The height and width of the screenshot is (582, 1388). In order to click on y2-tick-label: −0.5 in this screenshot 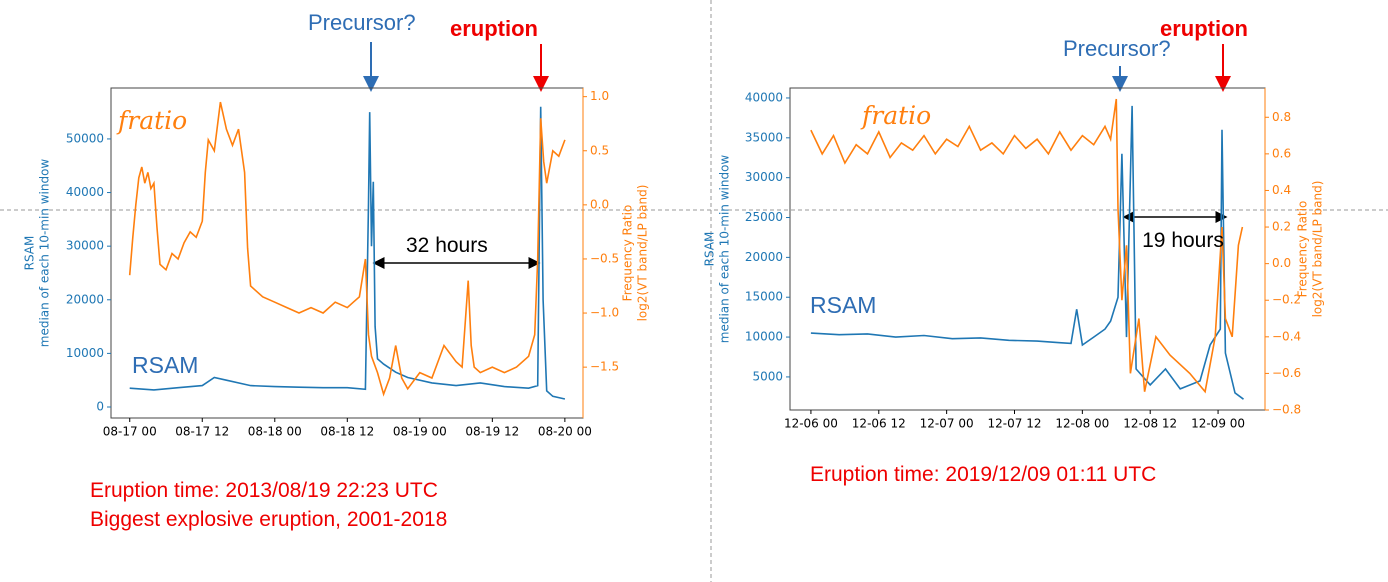, I will do `click(604, 258)`.